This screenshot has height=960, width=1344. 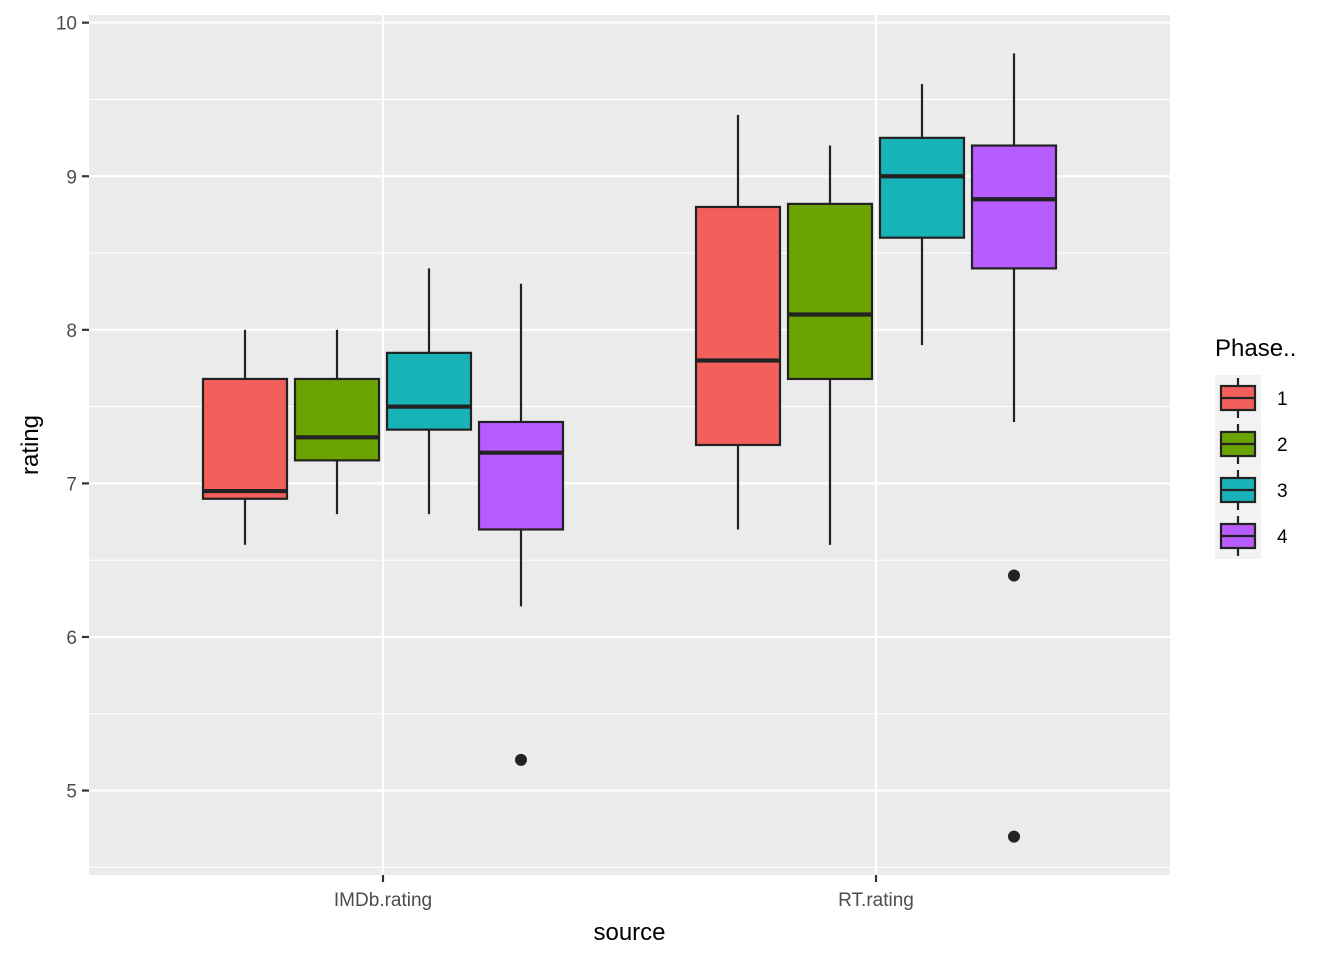 What do you see at coordinates (66, 24) in the screenshot?
I see `y-tick-label: 10` at bounding box center [66, 24].